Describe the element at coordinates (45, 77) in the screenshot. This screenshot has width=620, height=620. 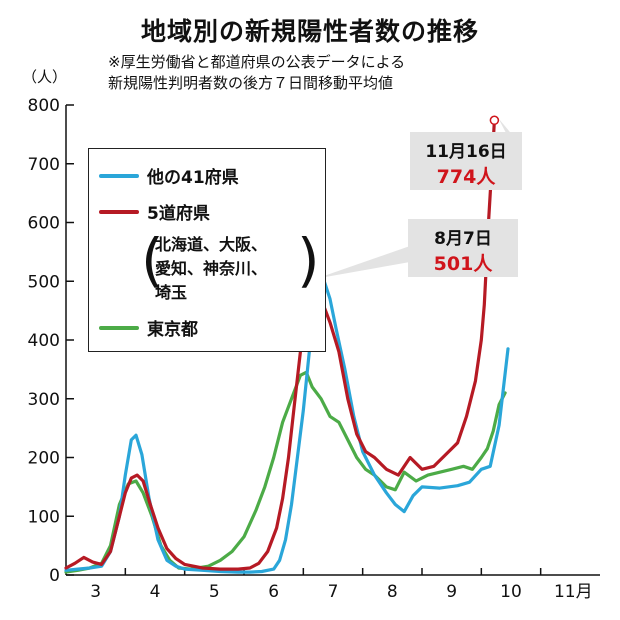
I see `y-axis-unit: （人）` at that location.